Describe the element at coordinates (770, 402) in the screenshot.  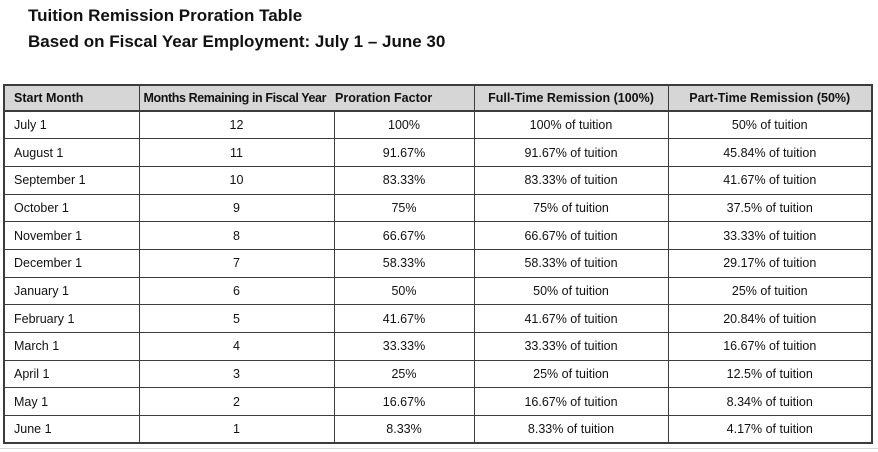
I see `table-cell: 8.34% of tuition` at that location.